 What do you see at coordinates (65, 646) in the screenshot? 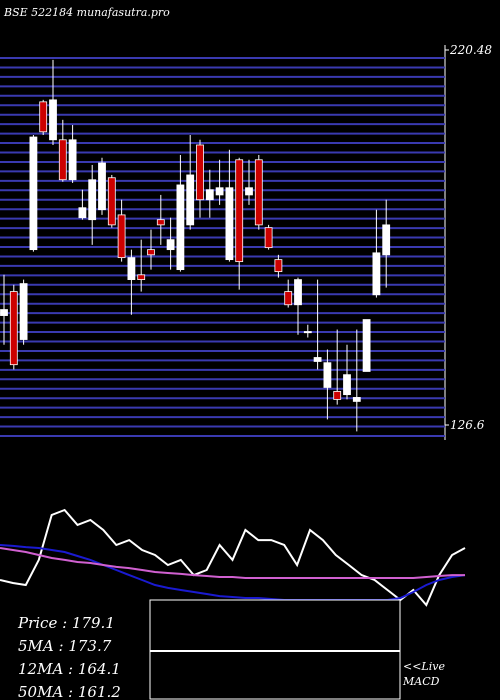
I see `legend-entry: 5MA : 173.7` at bounding box center [65, 646].